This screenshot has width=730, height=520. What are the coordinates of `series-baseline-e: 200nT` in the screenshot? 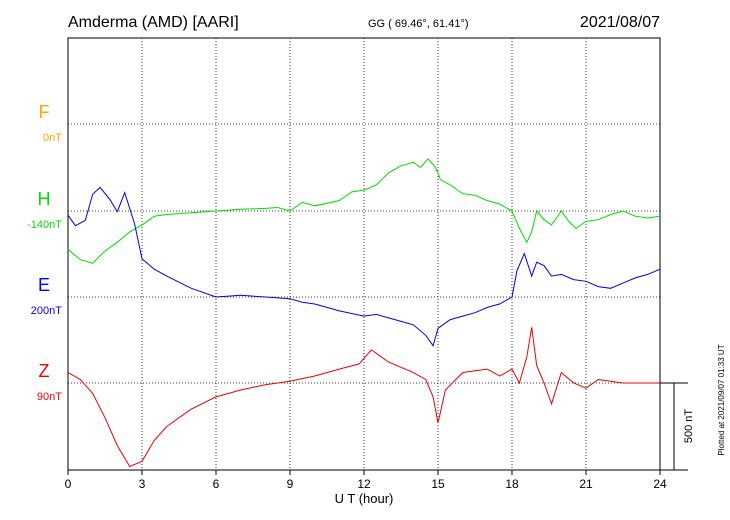 It's located at (46, 311).